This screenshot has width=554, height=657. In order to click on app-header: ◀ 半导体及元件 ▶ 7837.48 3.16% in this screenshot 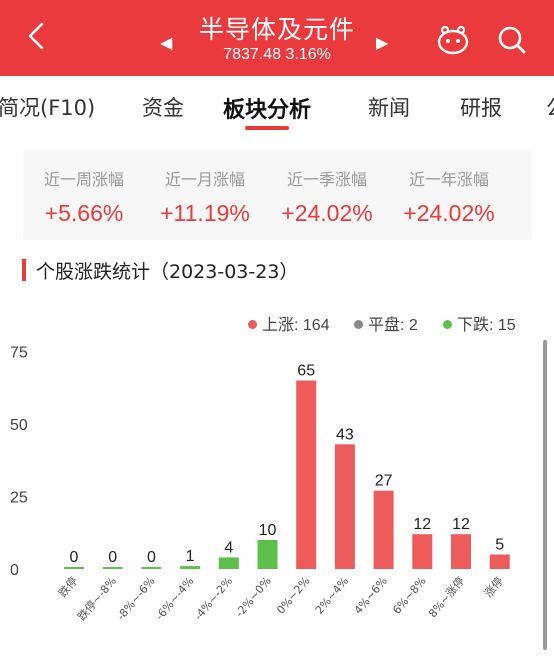, I will do `click(277, 38)`.